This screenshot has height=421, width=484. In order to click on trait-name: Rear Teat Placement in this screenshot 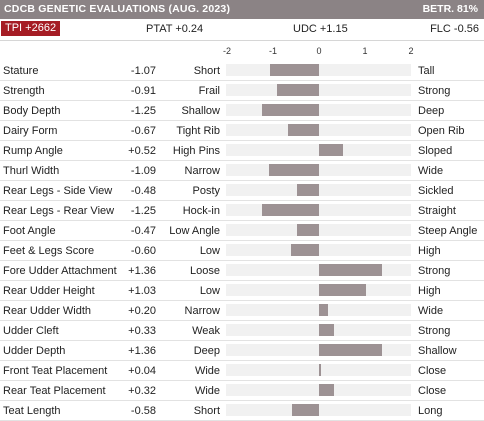, I will do `click(54, 391)`.